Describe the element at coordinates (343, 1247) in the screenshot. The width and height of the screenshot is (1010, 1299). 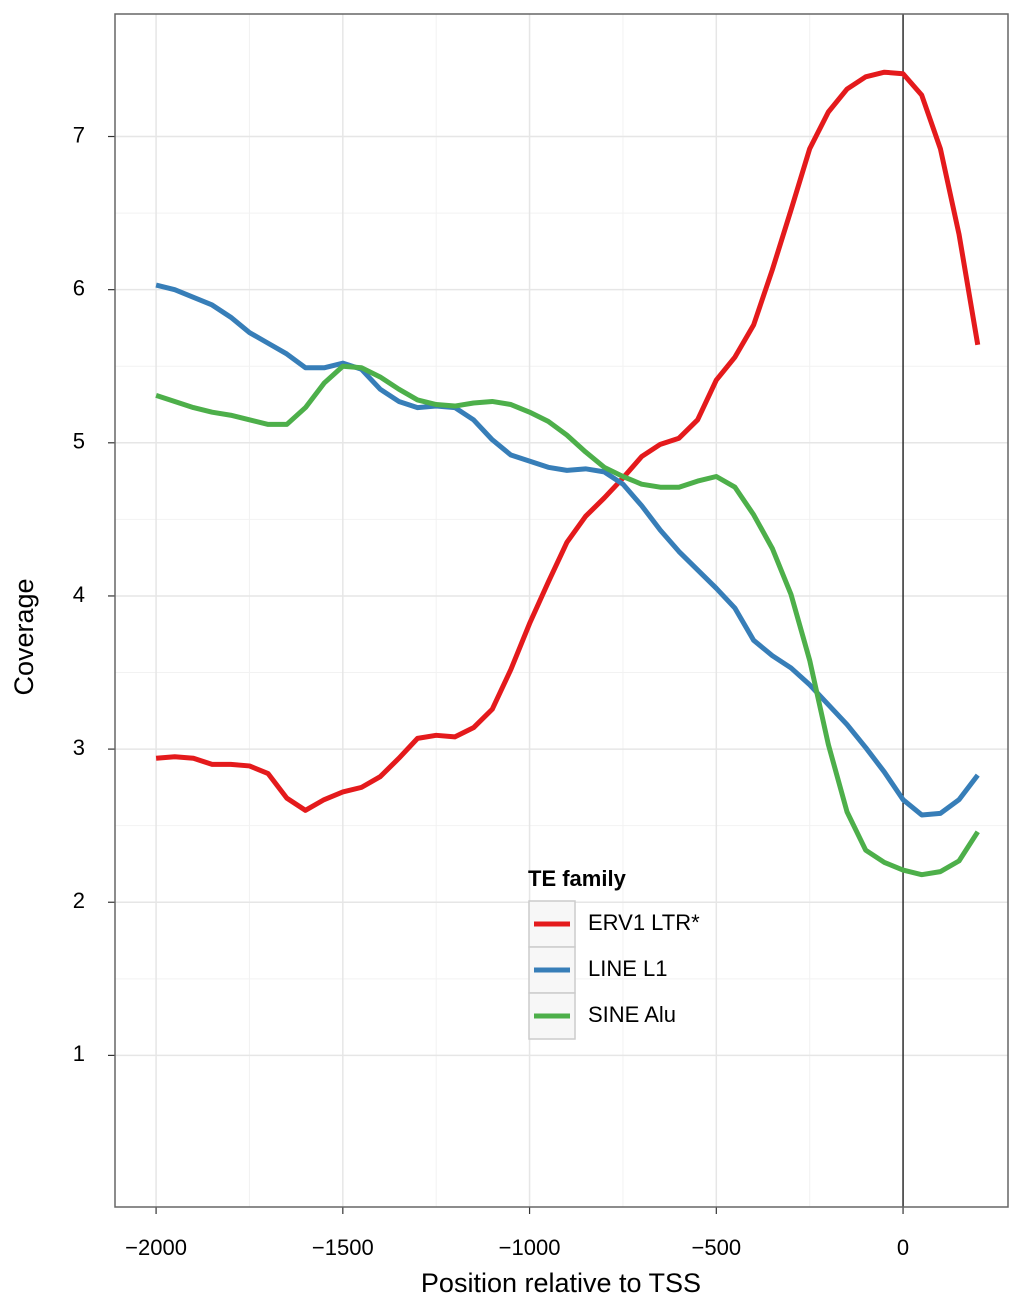
I see `x-tick-label: −1500` at that location.